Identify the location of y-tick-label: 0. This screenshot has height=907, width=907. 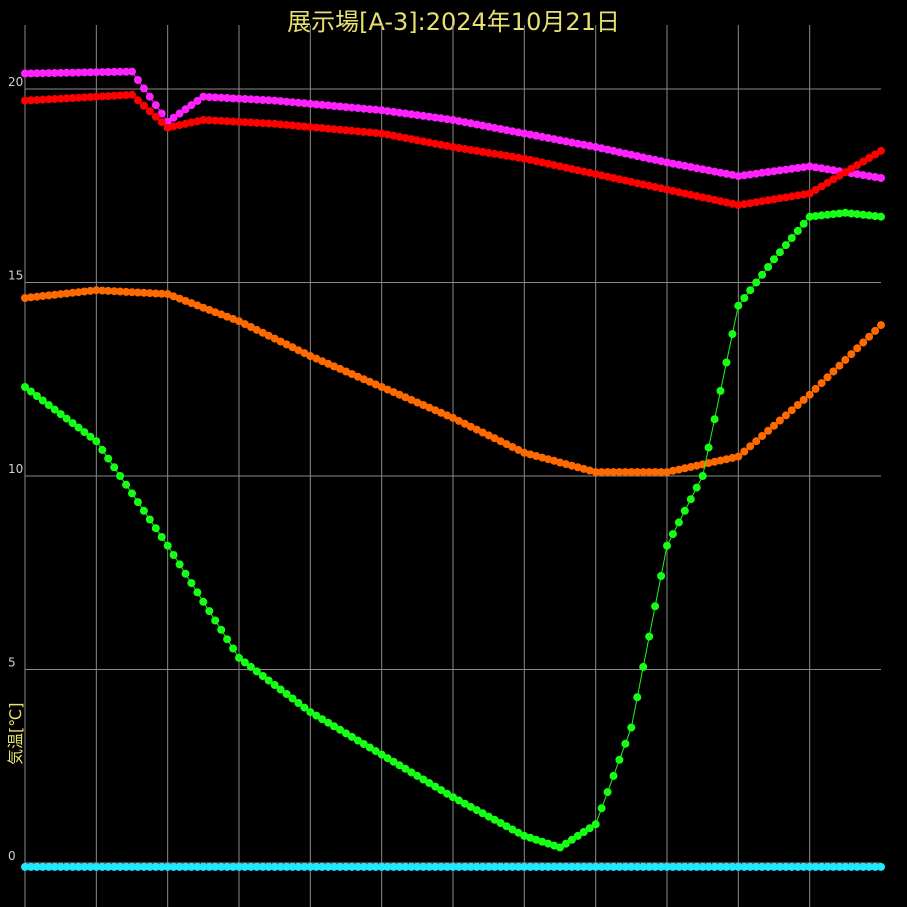
(12, 856).